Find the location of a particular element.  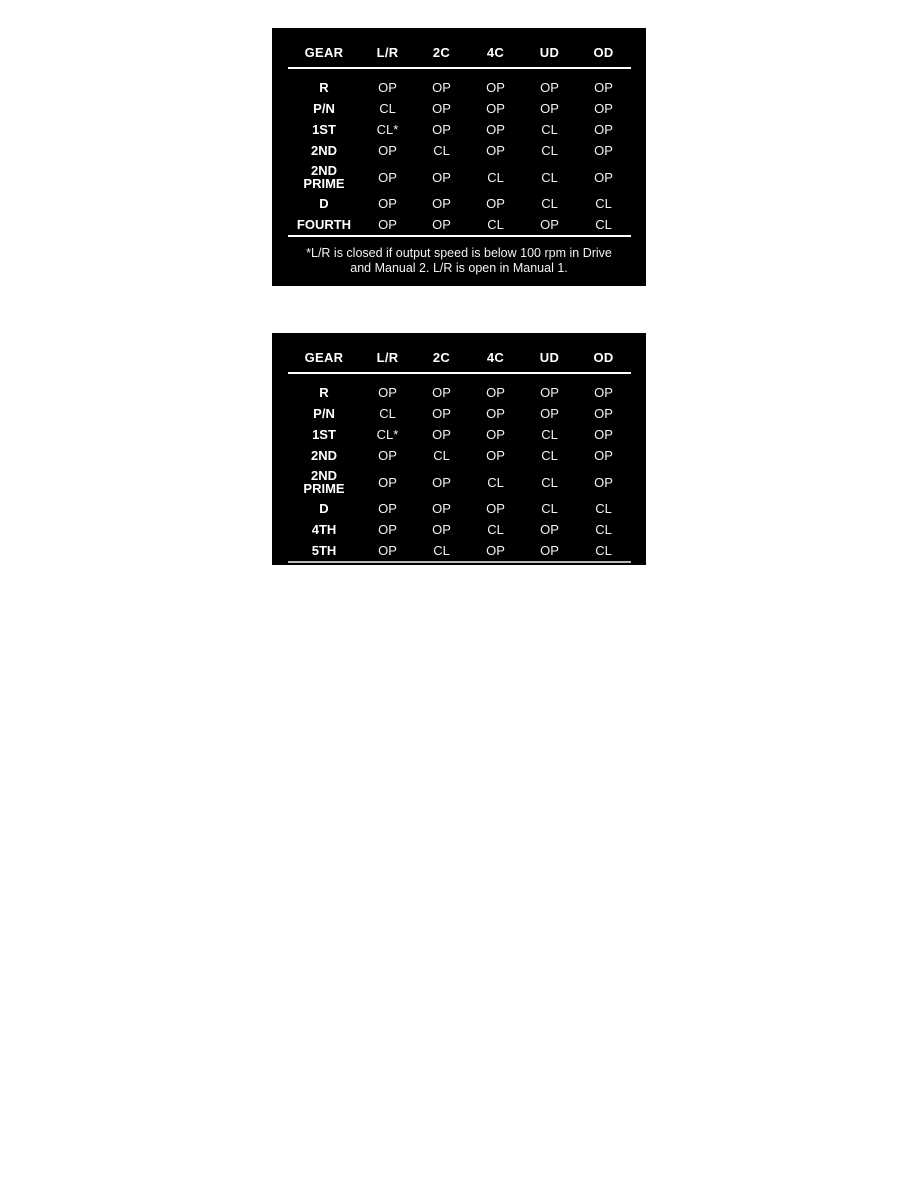

column-header-od: OD is located at coordinates (603, 52).